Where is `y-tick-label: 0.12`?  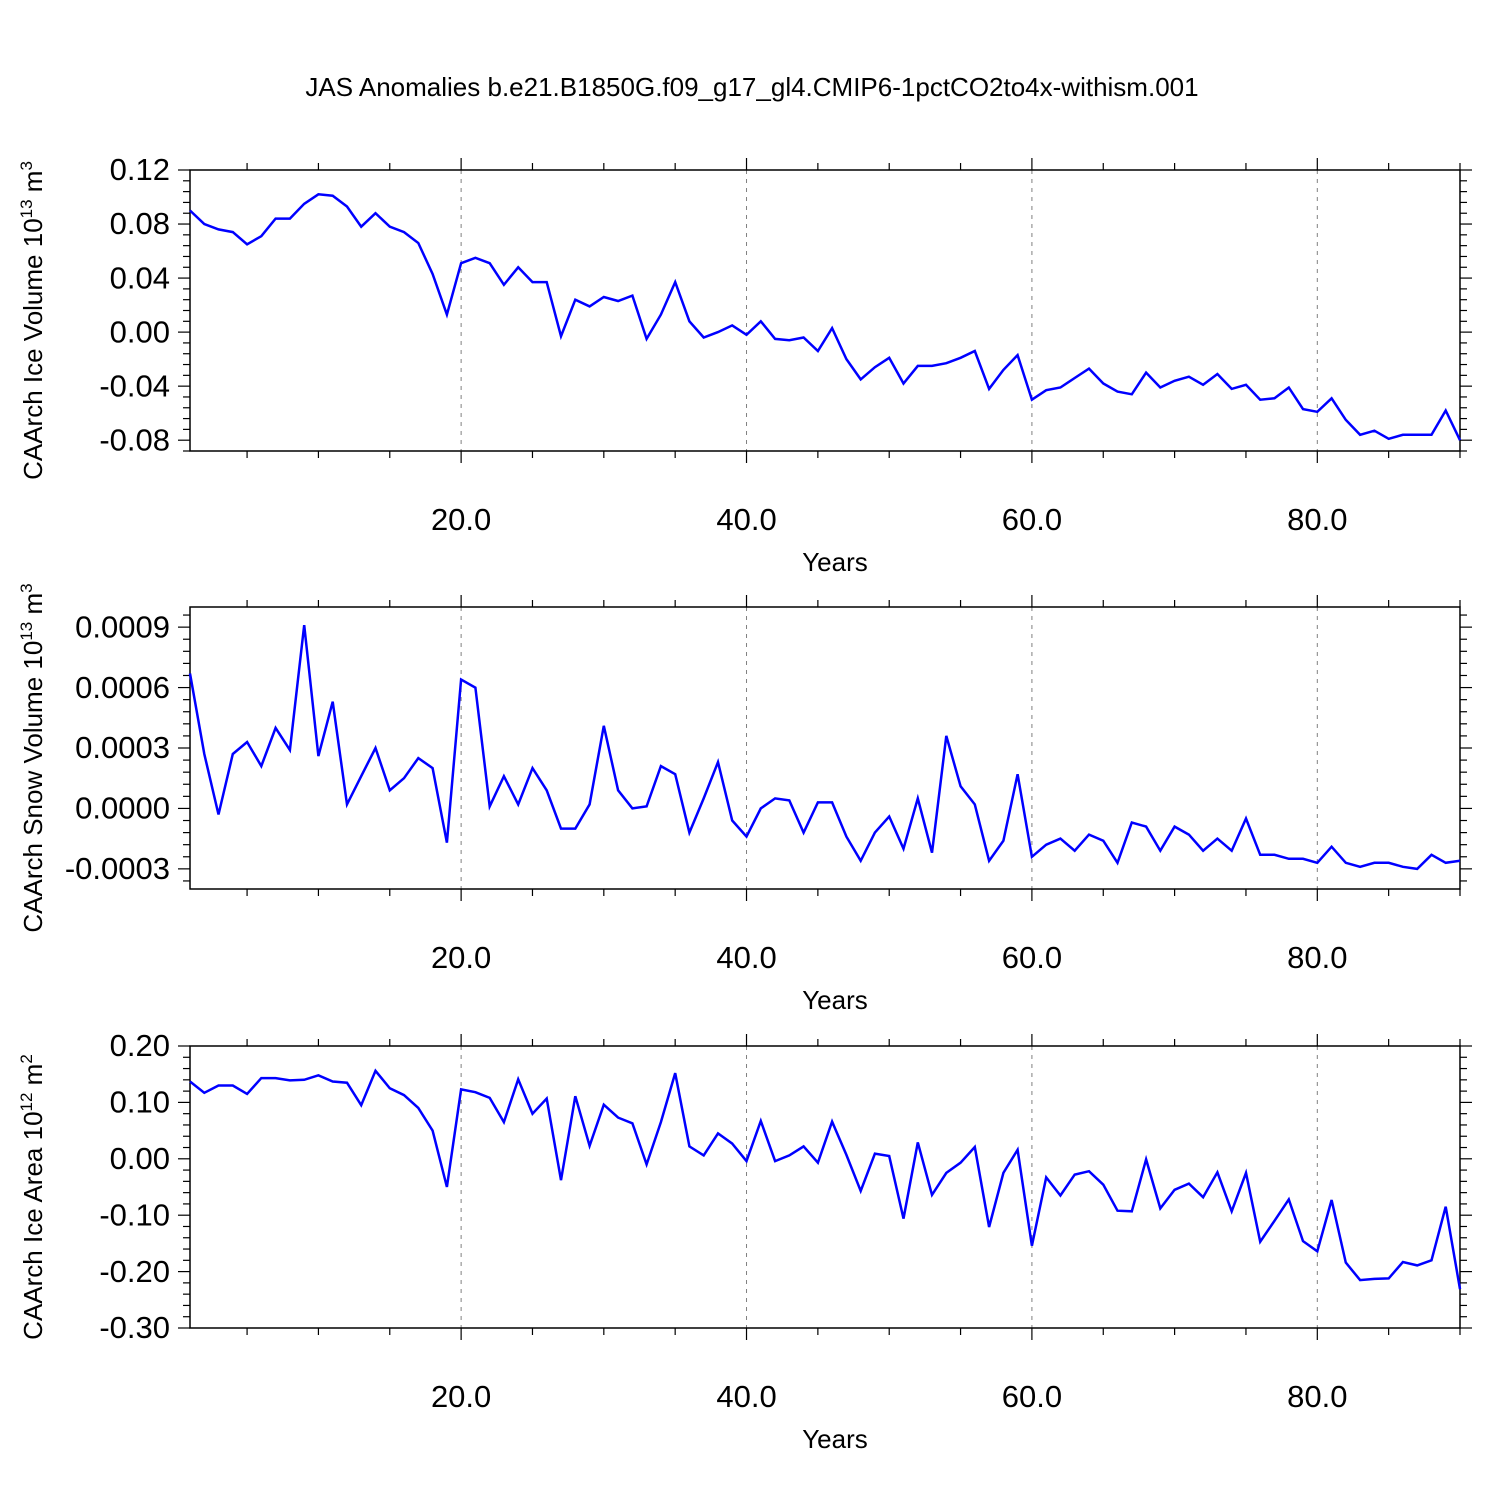 y-tick-label: 0.12 is located at coordinates (140, 169).